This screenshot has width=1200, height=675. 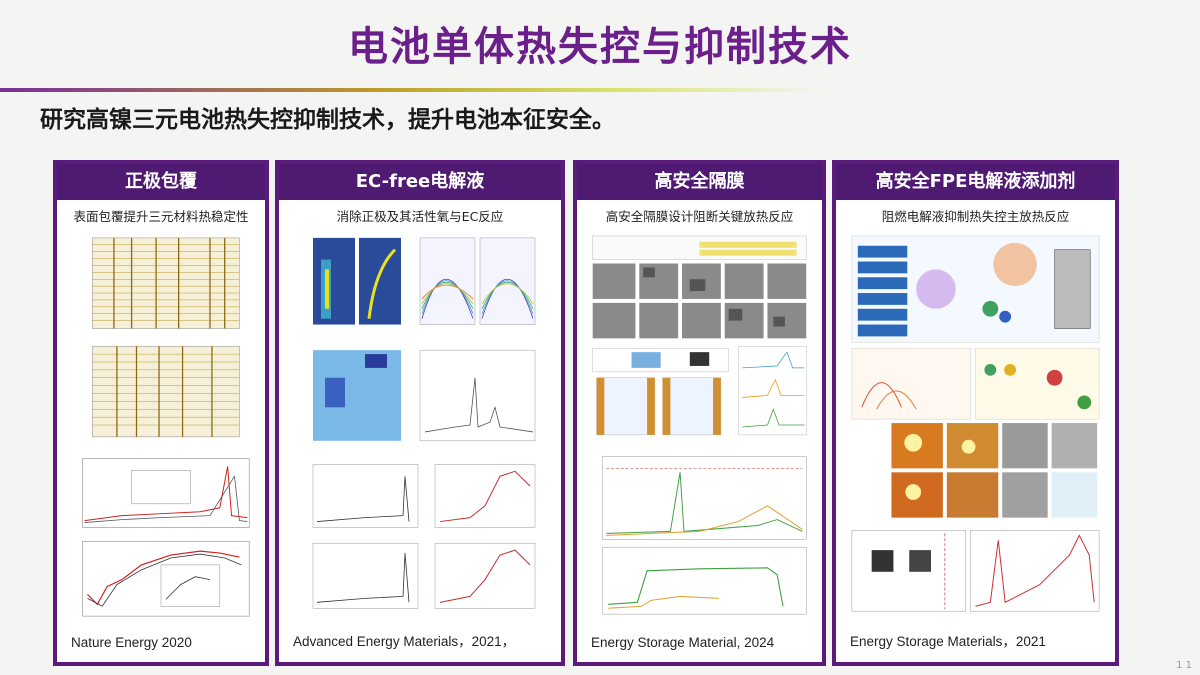 What do you see at coordinates (420, 216) in the screenshot?
I see `panel-caption: 消除正极及其活性氧与EC反应` at bounding box center [420, 216].